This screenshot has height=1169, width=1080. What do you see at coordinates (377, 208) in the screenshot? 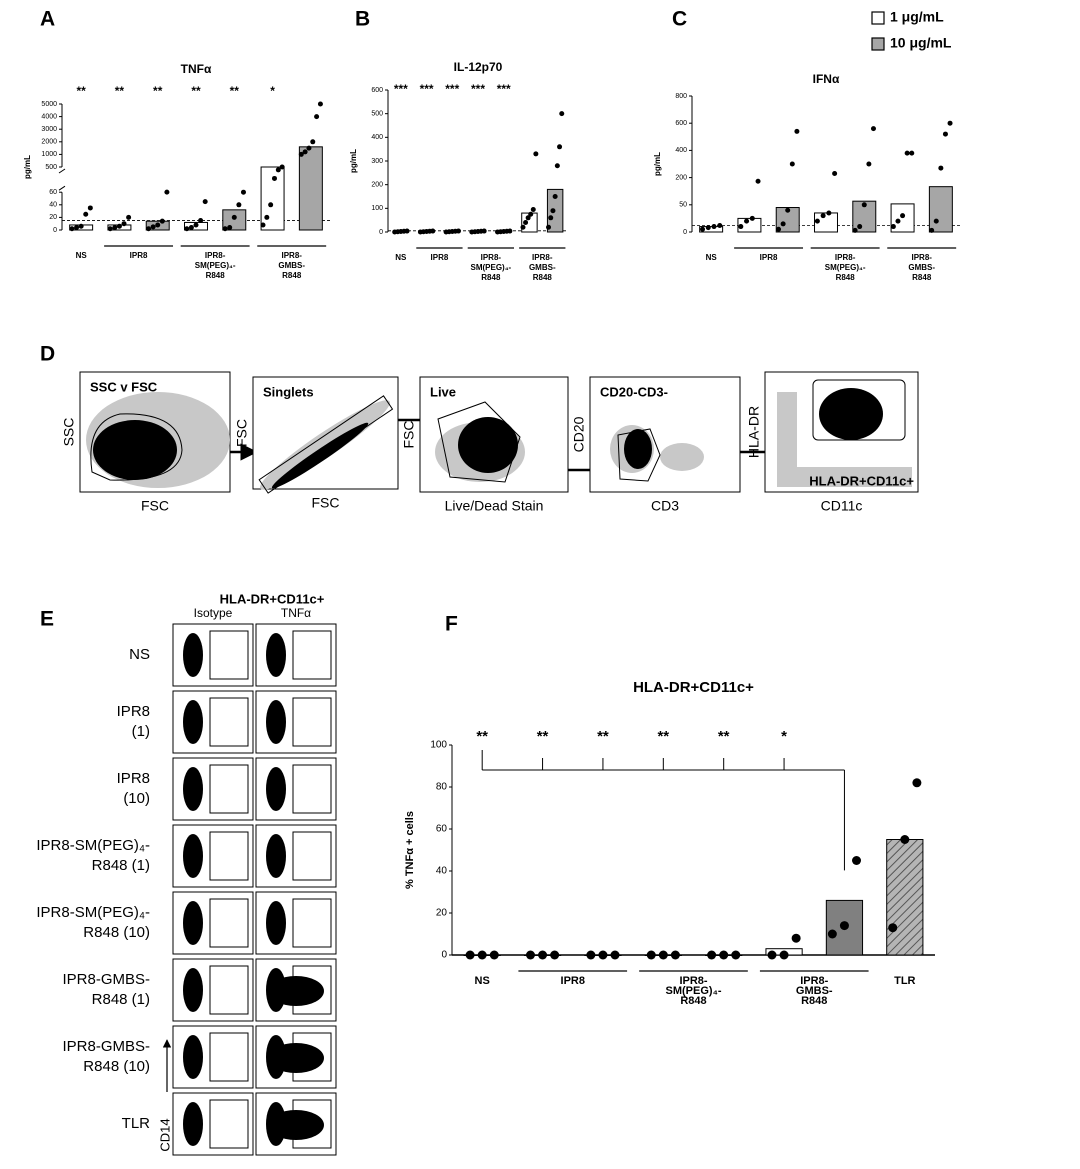
I see `y-tick-label: 100` at bounding box center [377, 208].